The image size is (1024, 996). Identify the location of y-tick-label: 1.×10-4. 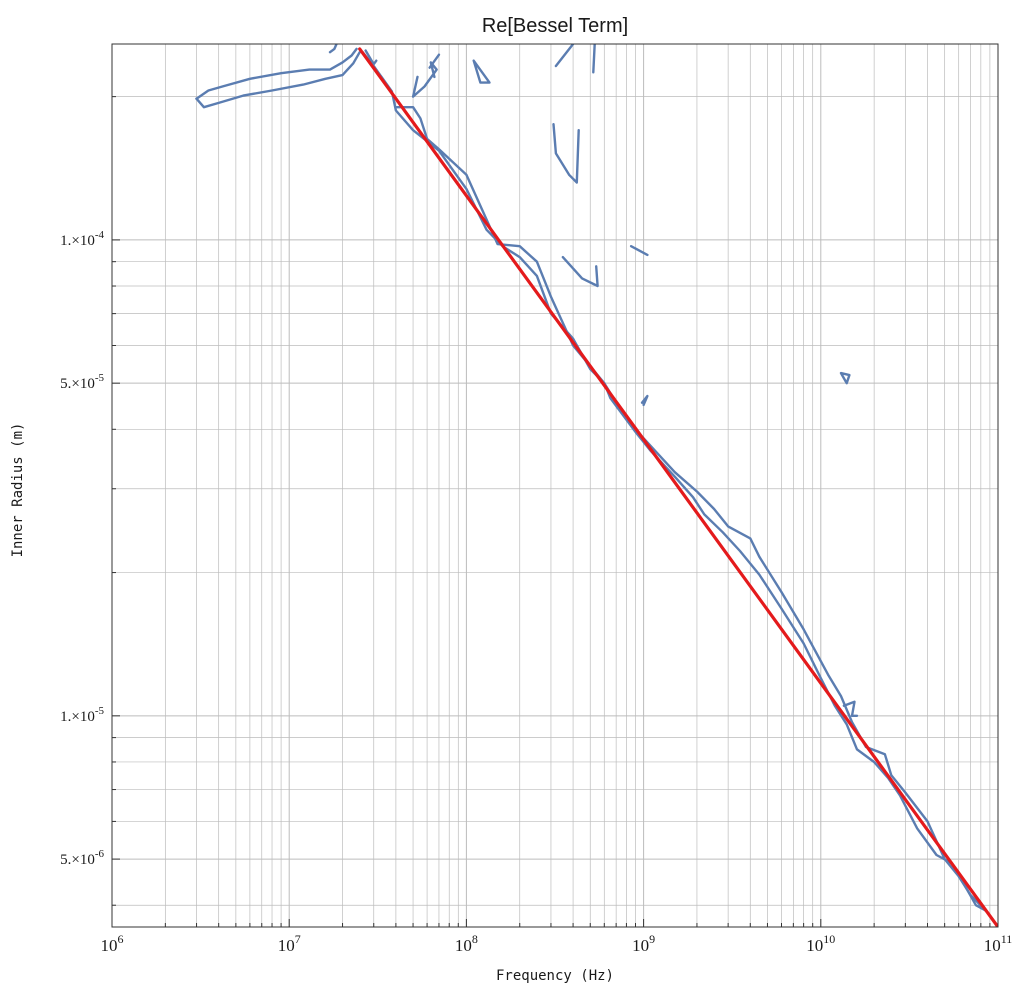
(82, 239).